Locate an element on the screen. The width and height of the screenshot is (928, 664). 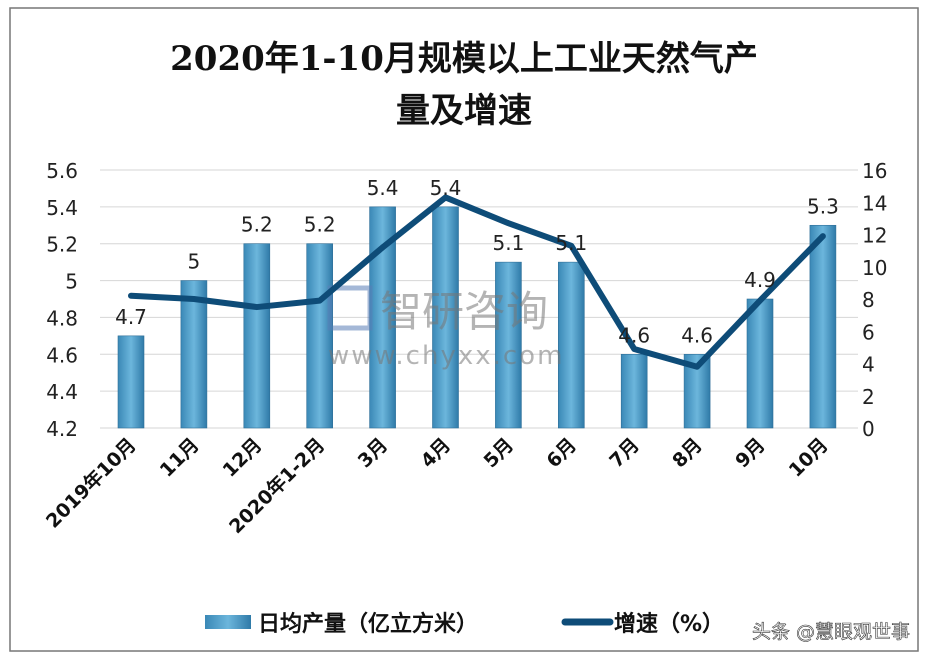
left-tick-label: 5.2 is located at coordinates (62, 245).